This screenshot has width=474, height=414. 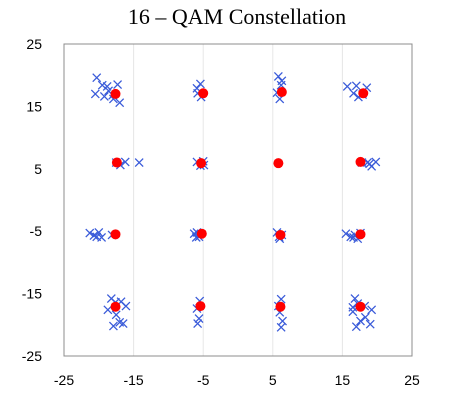 What do you see at coordinates (38, 169) in the screenshot?
I see `y-tick-label: 5` at bounding box center [38, 169].